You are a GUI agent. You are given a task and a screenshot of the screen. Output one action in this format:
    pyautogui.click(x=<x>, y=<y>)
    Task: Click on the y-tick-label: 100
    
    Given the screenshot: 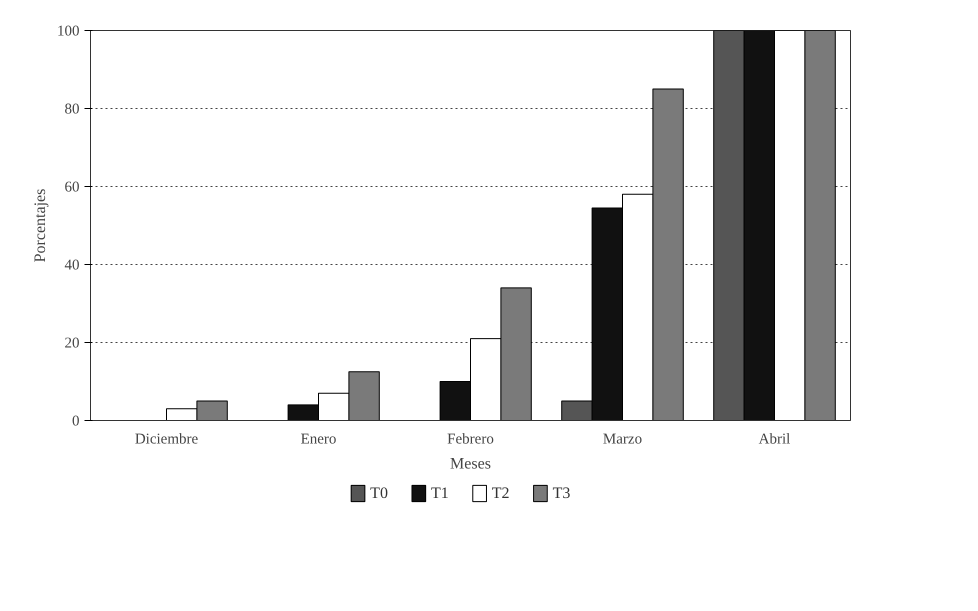 What is the action you would take?
    pyautogui.click(x=68, y=32)
    